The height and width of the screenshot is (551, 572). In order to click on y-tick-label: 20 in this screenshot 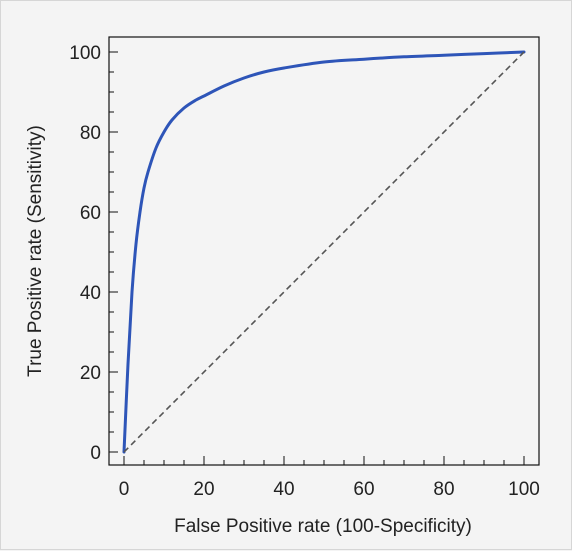, I will do `click(90, 373)`.